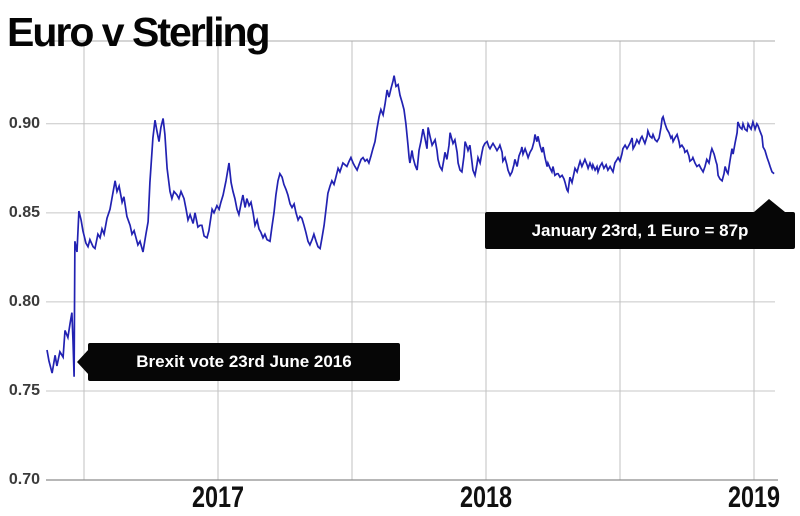 Image resolution: width=800 pixels, height=516 pixels. Describe the element at coordinates (139, 32) in the screenshot. I see `chart-title: Euro v Sterling` at that location.